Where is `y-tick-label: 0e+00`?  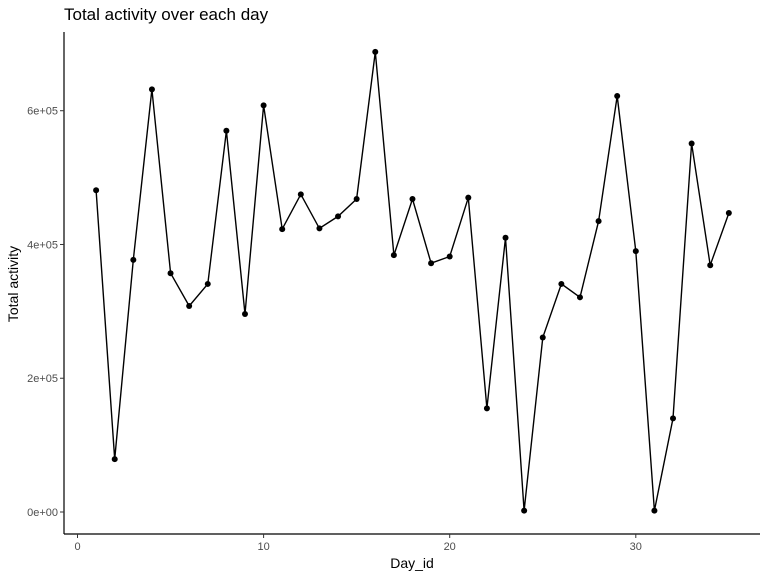
y-tick-label: 0e+00 is located at coordinates (42, 513).